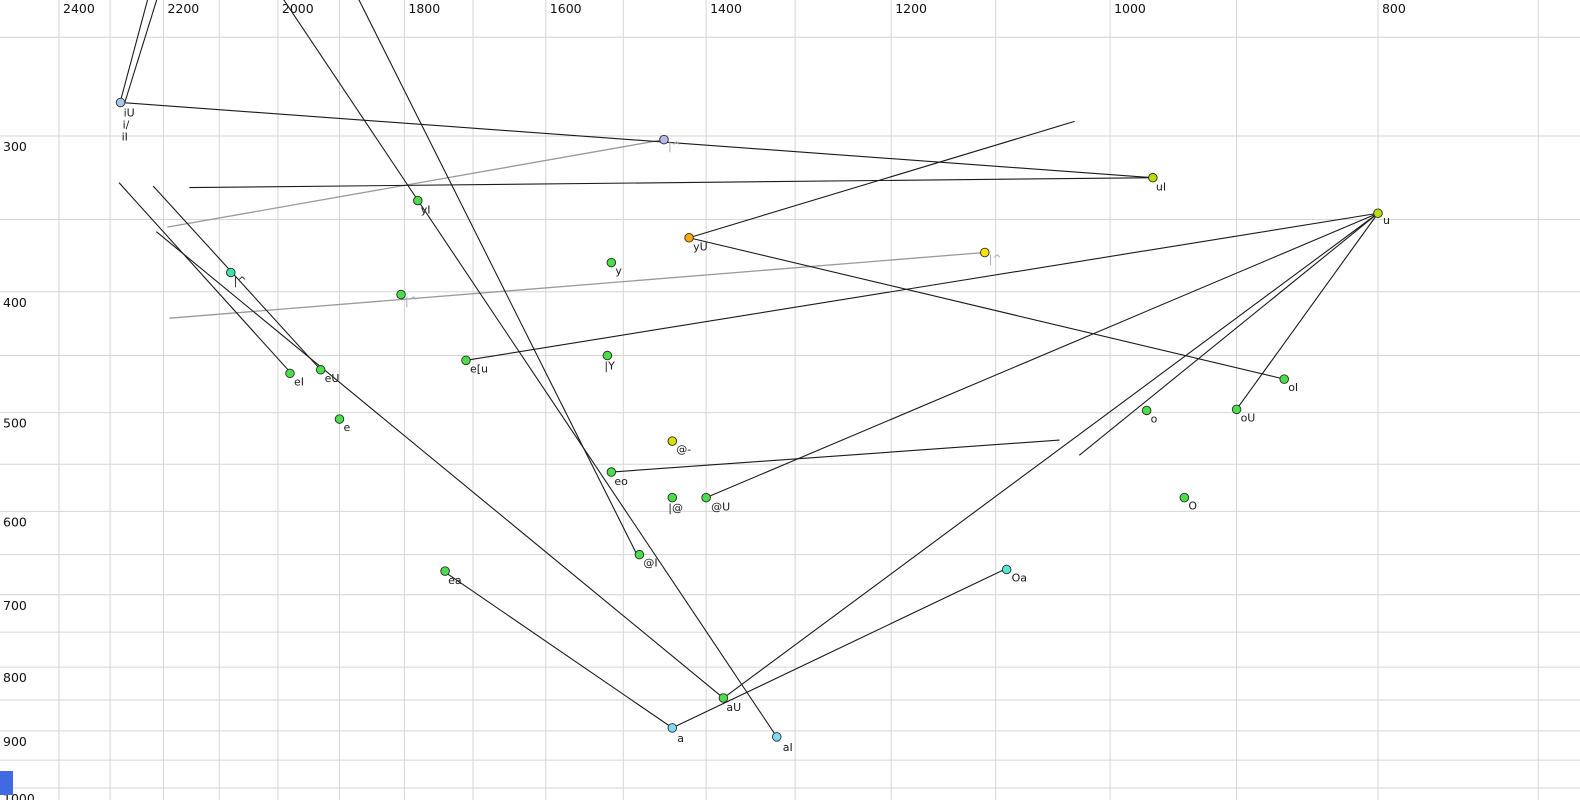  Describe the element at coordinates (700, 247) in the screenshot. I see `point-label-yU: yU` at that location.